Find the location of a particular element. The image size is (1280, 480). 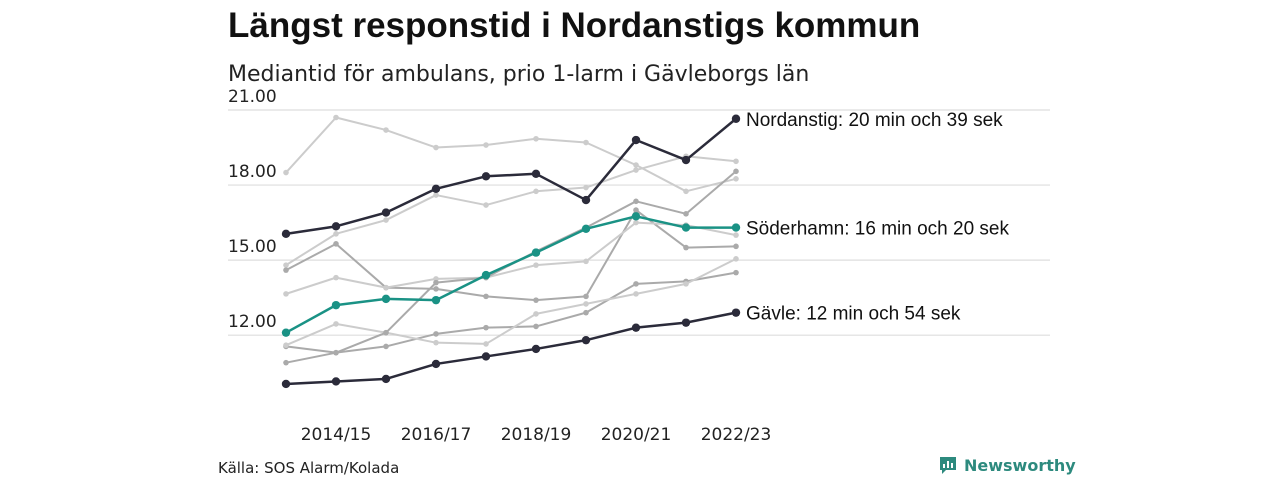

series-end-label: Söderhamn: 16 min och 20 sek is located at coordinates (877, 229).